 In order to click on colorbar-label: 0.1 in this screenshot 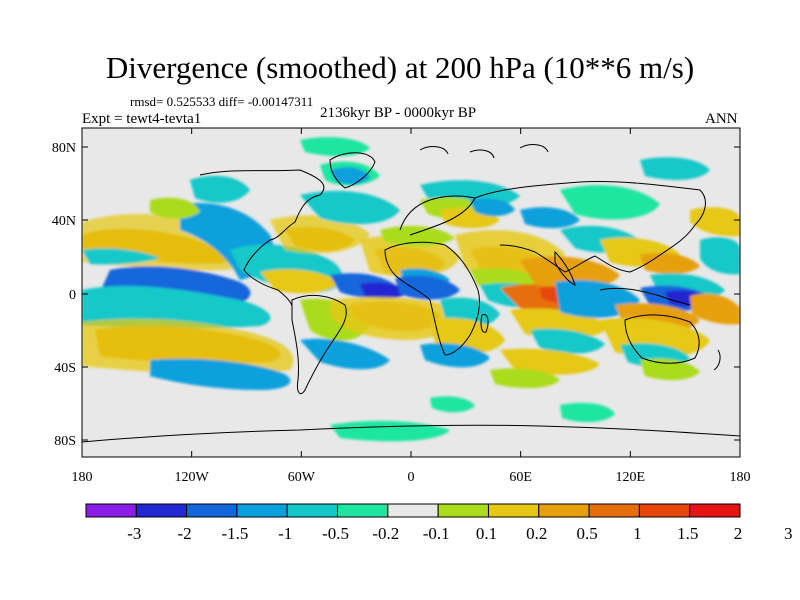, I will do `click(486, 533)`.